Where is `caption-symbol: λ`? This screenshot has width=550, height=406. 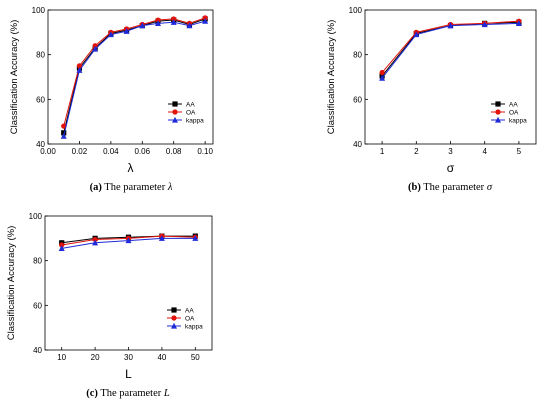
caption-symbol: λ is located at coordinates (170, 187).